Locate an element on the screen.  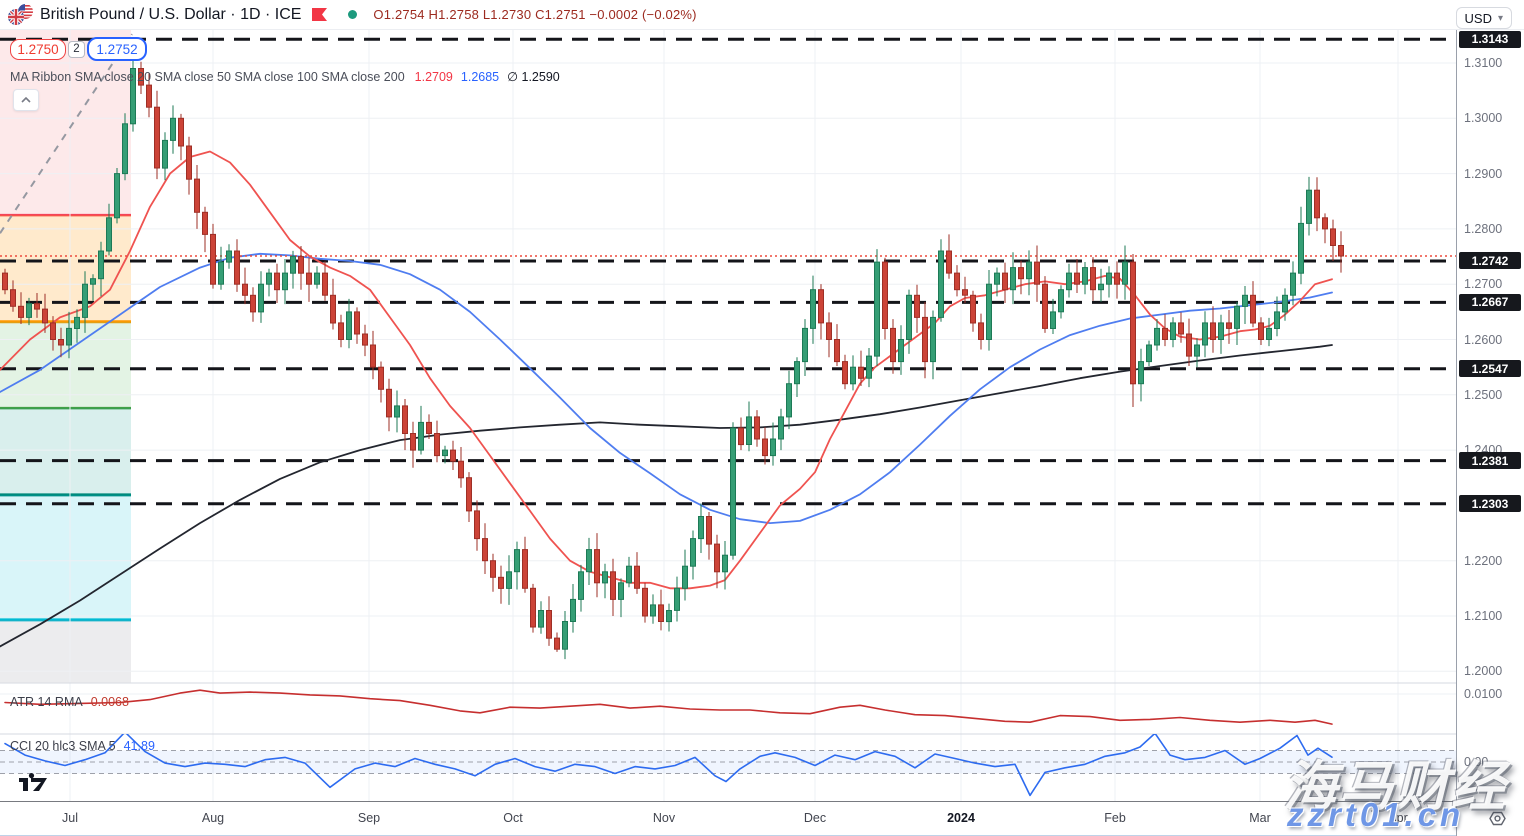
cci-legend: CCI 20 hlc3 SMA 5 41.89 is located at coordinates (82, 746).